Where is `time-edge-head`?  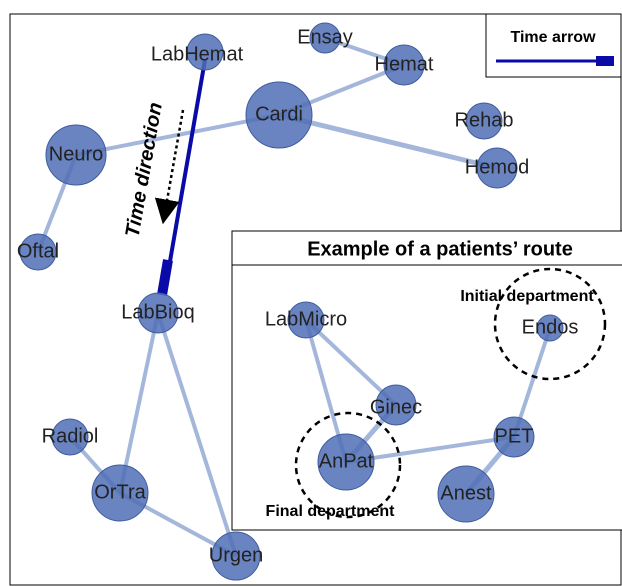 time-edge-head is located at coordinates (165, 277).